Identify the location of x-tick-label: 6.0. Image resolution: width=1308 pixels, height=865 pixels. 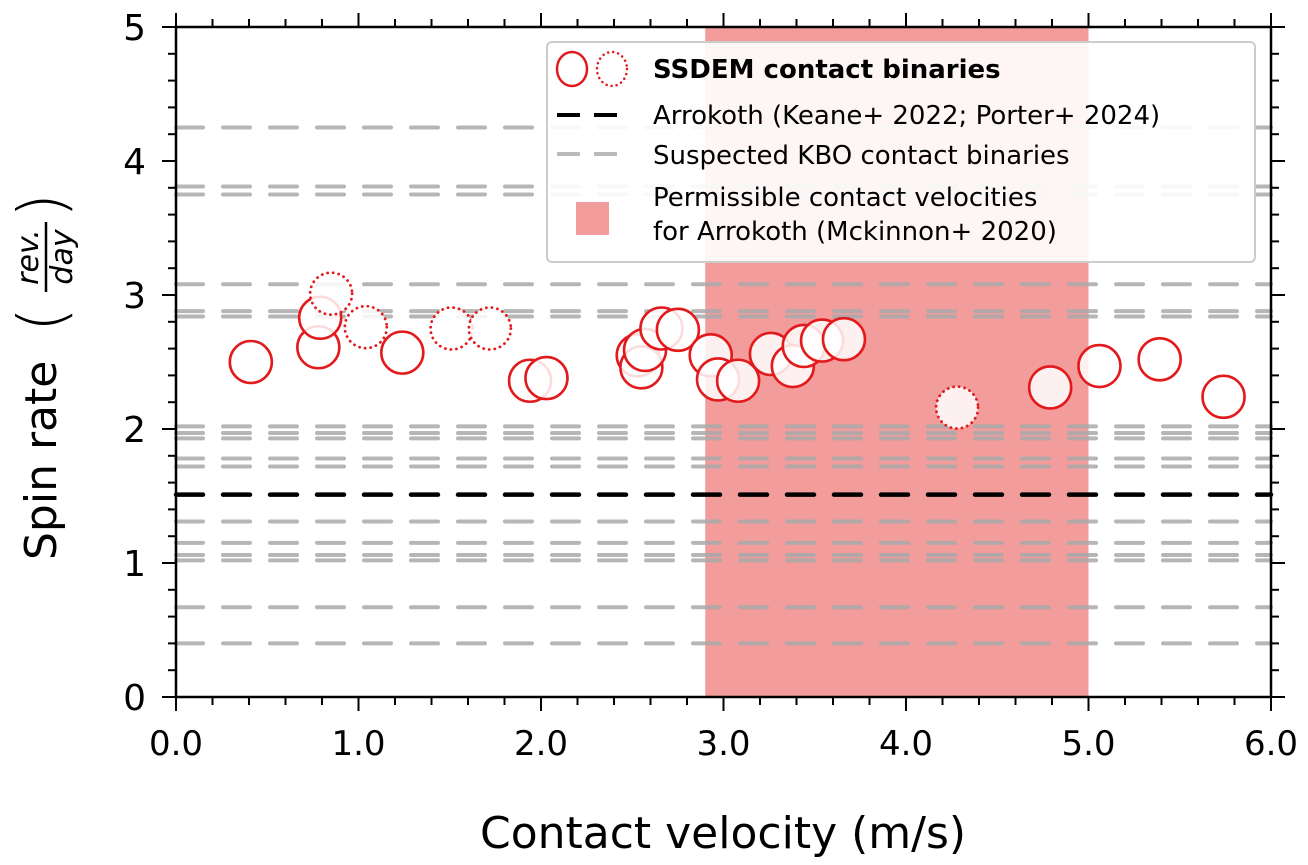
(1271, 744).